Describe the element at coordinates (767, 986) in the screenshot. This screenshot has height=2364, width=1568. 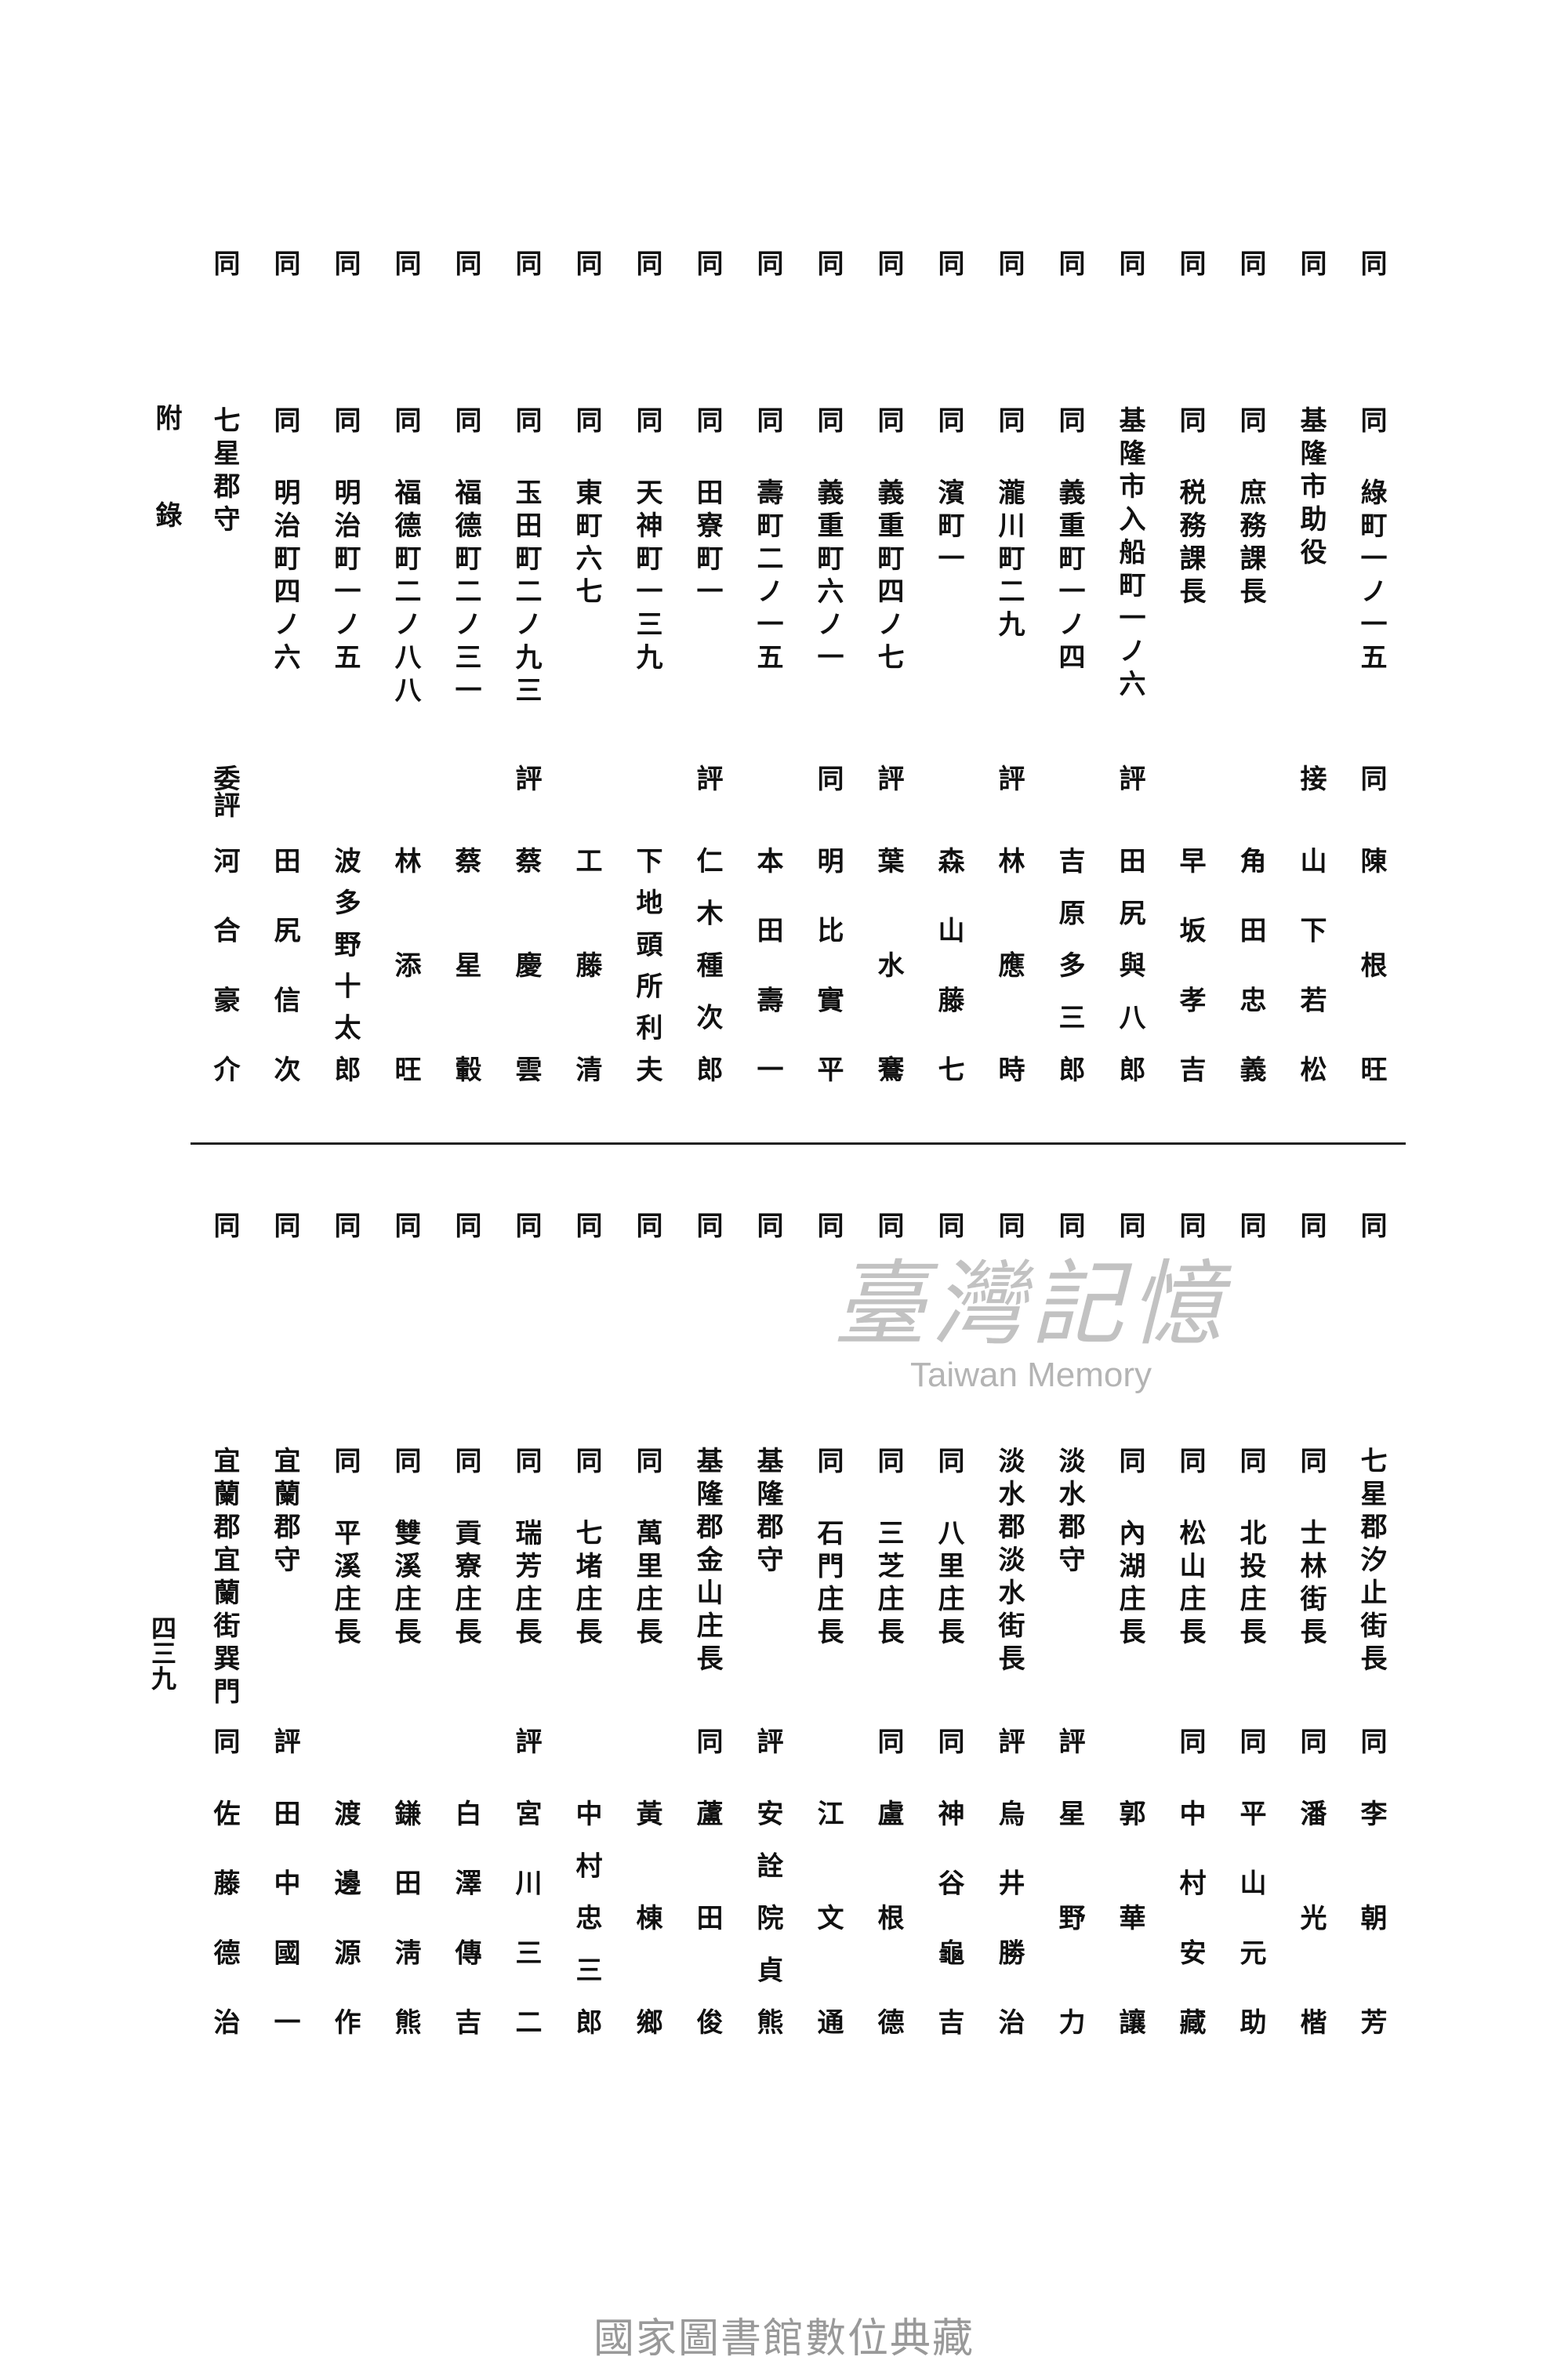
I see `entry-name: 本田壽一` at that location.